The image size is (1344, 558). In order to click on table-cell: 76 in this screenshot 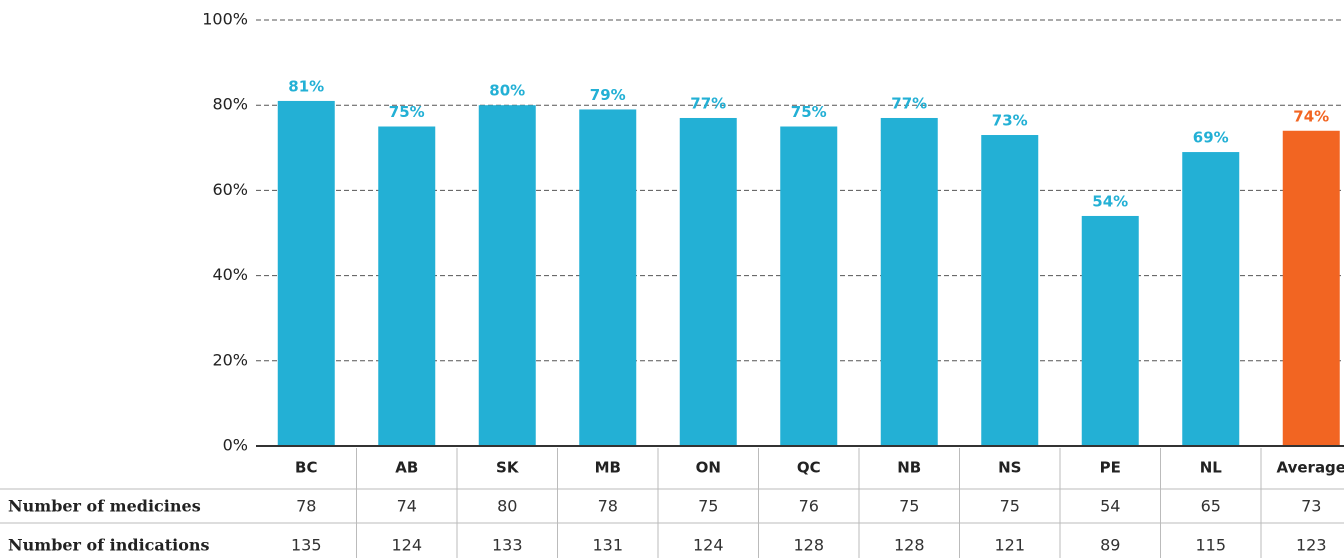, I will do `click(809, 506)`.